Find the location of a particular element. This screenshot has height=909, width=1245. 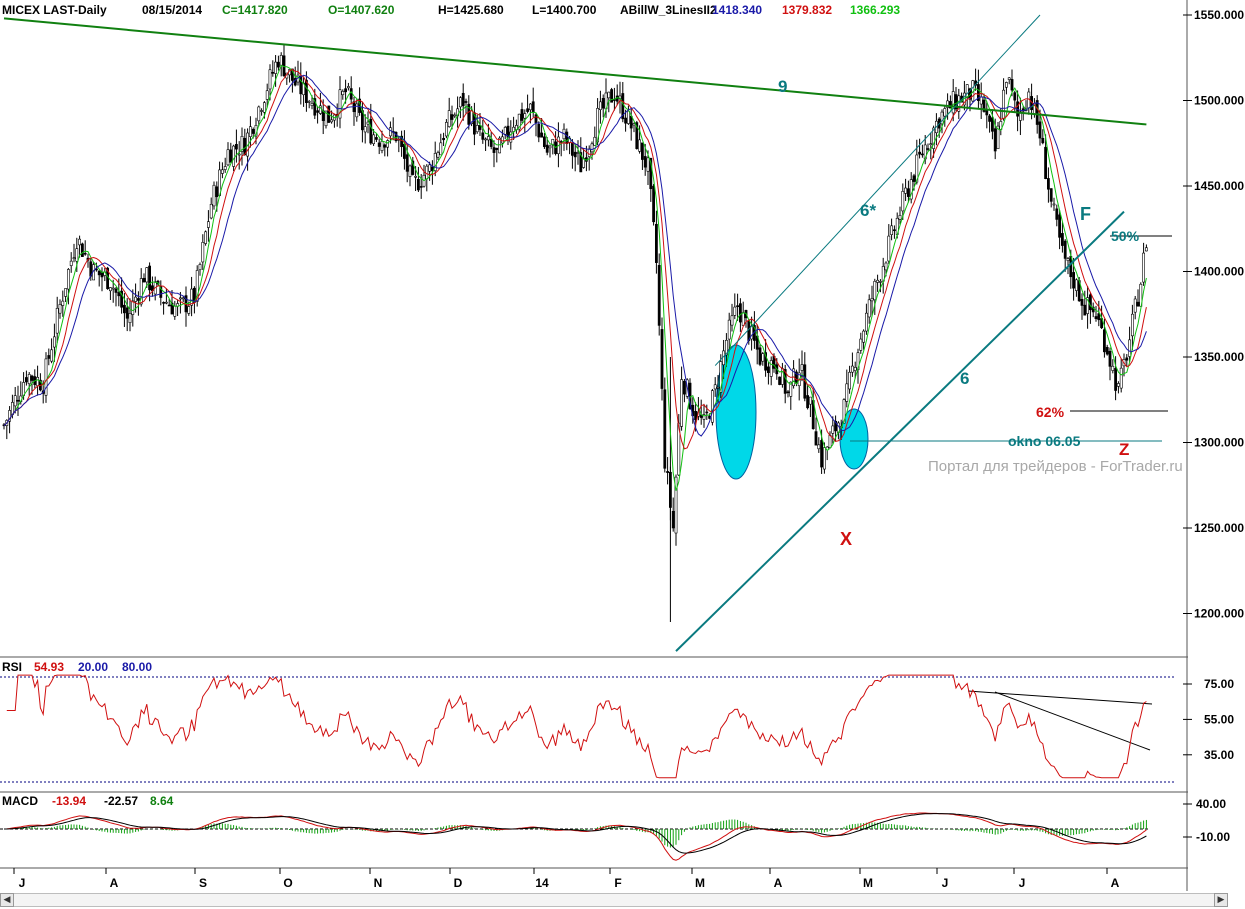

close-value: C=1417.820 is located at coordinates (255, 10).